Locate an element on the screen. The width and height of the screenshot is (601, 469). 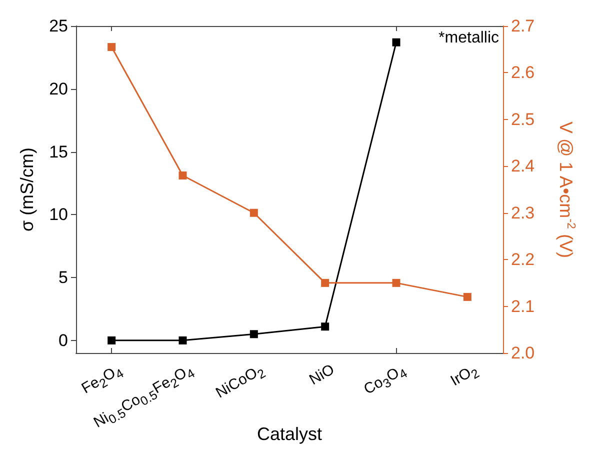
x-axis-title: Catalyst is located at coordinates (289, 434).